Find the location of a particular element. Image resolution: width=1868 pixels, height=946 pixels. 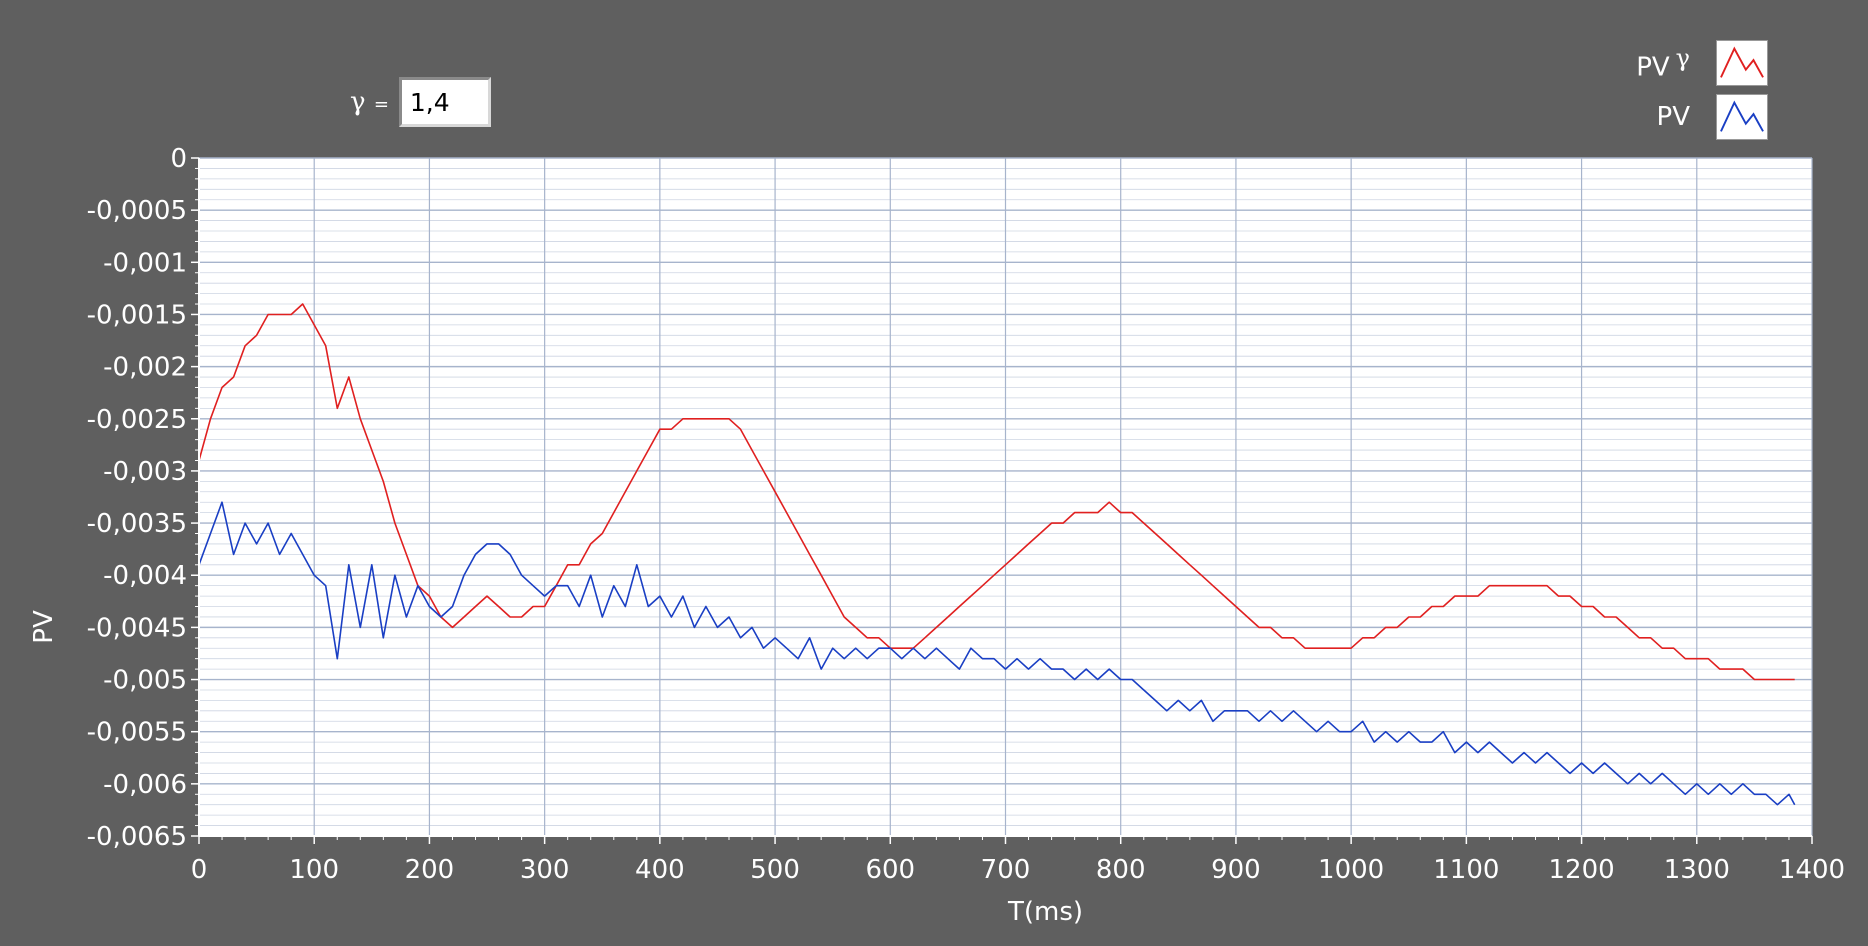

x-tick-label: 600 is located at coordinates (890, 870).